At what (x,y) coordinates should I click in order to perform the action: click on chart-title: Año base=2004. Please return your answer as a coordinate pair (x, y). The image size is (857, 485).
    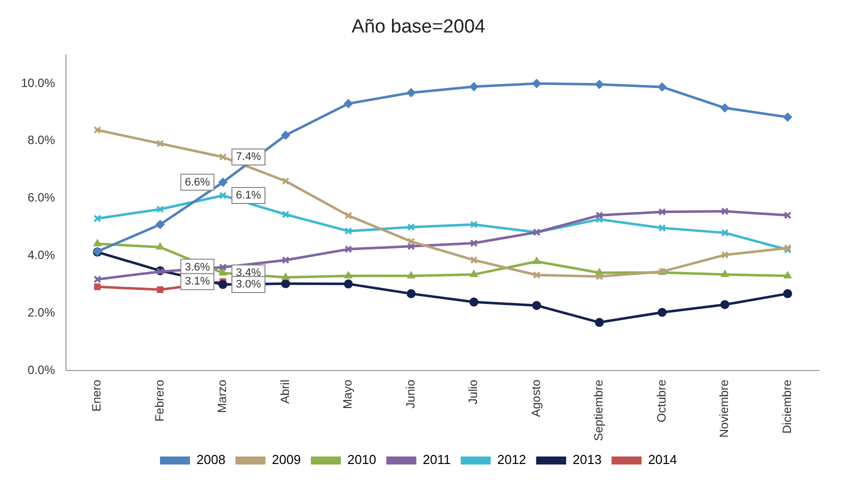
    Looking at the image, I should click on (419, 27).